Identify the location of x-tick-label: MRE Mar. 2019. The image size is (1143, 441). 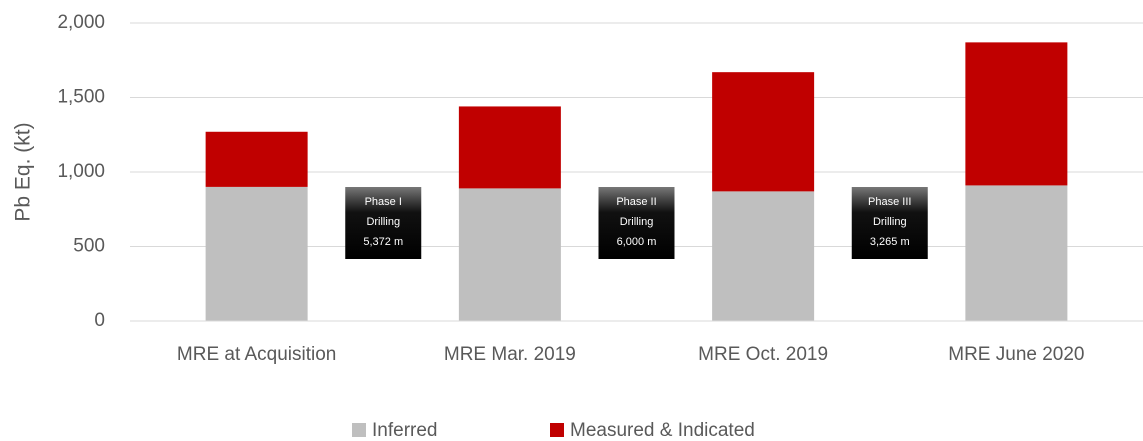
(510, 354).